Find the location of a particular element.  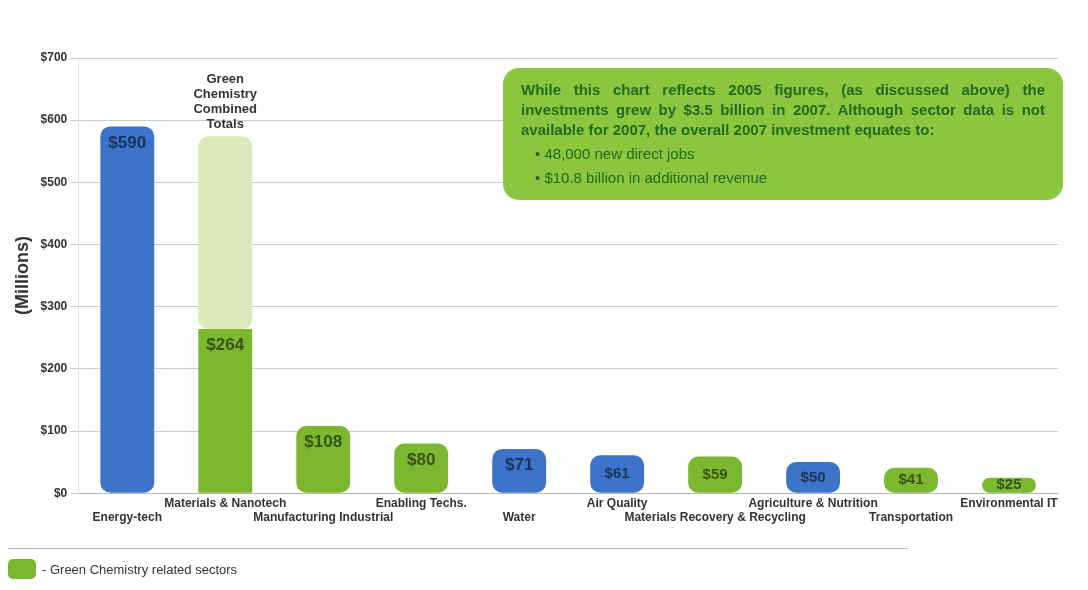

data-label: $80 is located at coordinates (421, 459).